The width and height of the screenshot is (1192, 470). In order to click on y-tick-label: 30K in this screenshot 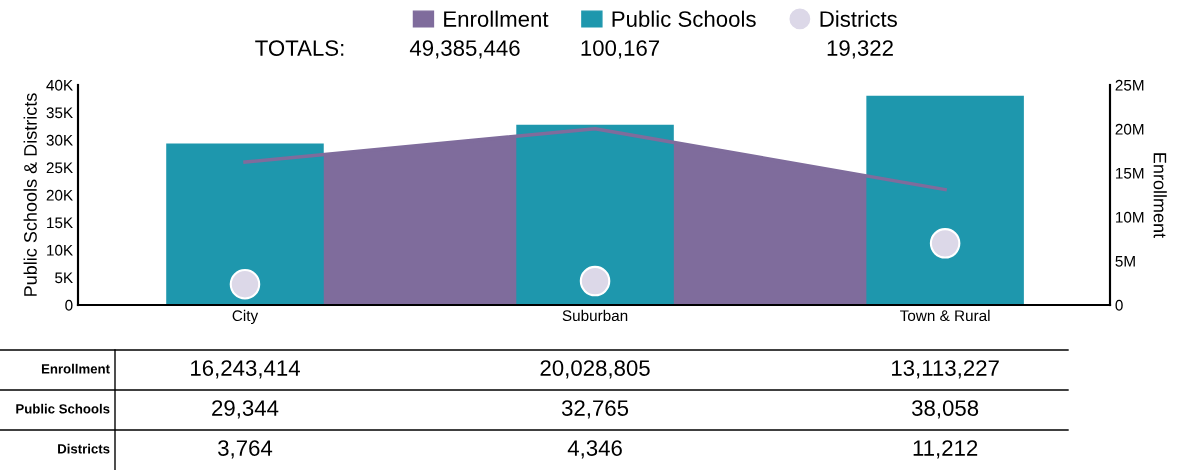, I will do `click(59, 140)`.